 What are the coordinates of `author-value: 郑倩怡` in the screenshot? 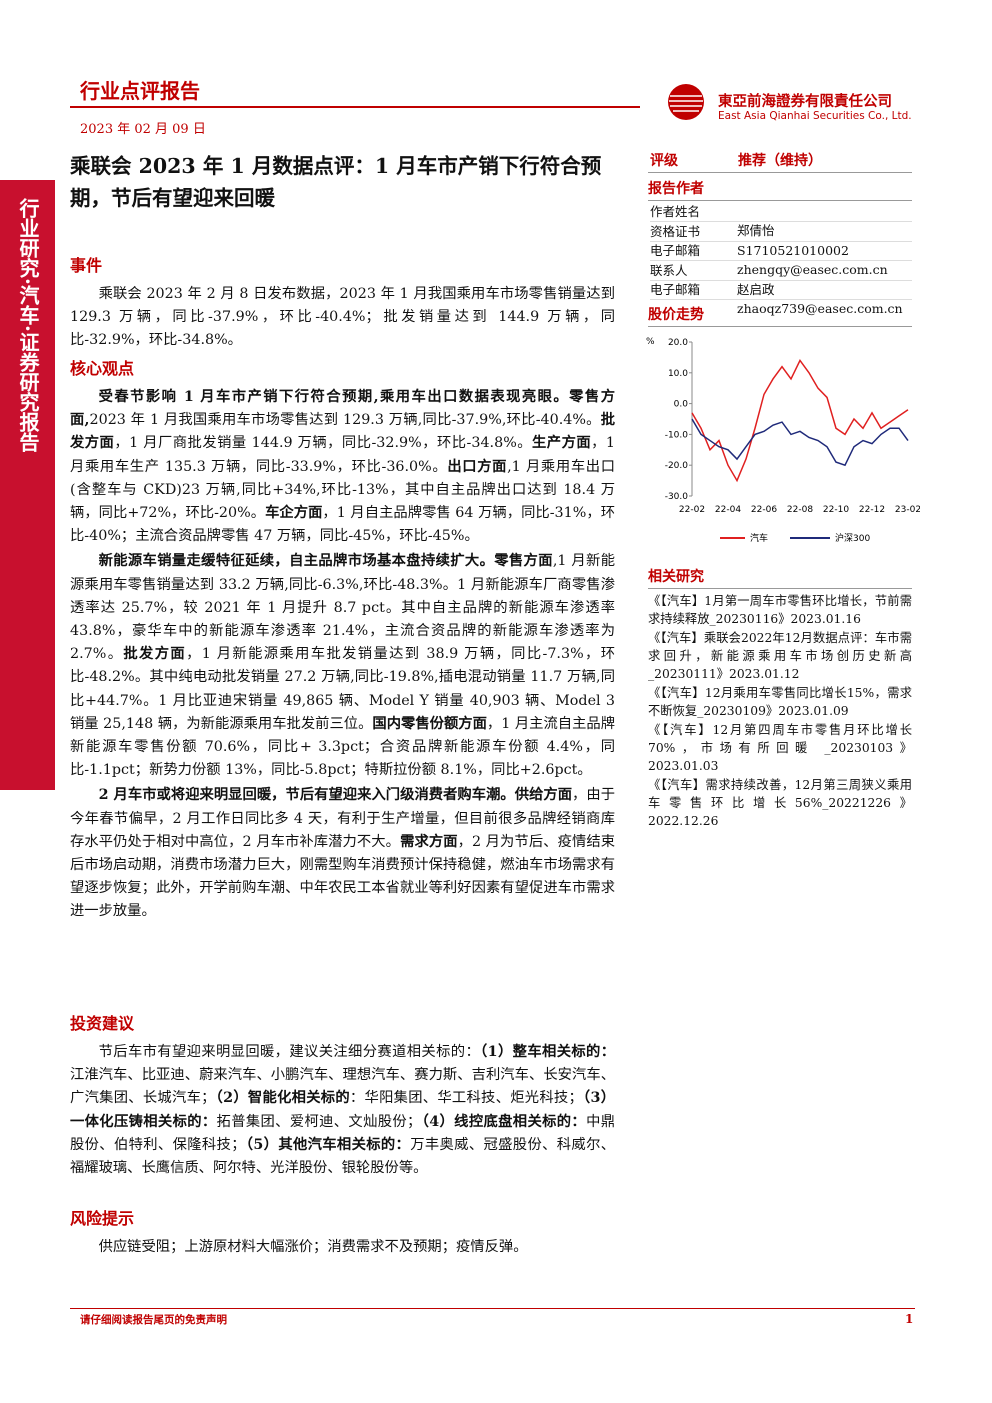 It's located at (756, 230).